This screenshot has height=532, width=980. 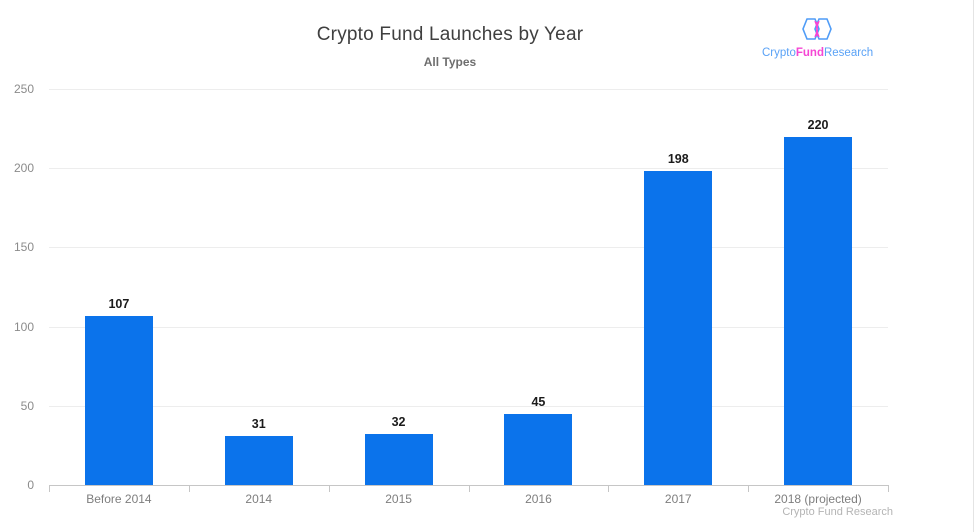 I want to click on bar-2018-projected, so click(x=818, y=310).